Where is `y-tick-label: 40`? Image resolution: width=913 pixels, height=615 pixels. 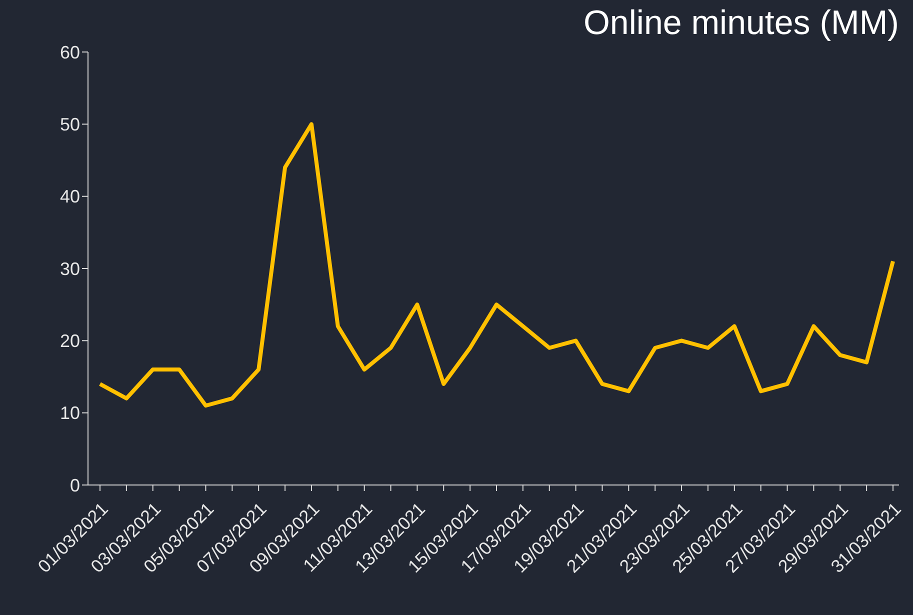 y-tick-label: 40 is located at coordinates (70, 196).